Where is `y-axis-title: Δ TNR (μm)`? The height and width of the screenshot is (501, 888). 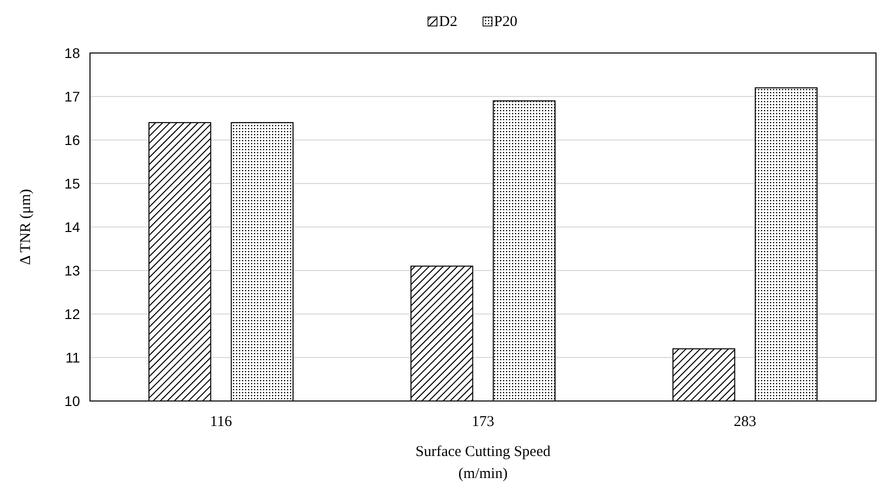
y-axis-title: Δ TNR (μm) is located at coordinates (26, 227).